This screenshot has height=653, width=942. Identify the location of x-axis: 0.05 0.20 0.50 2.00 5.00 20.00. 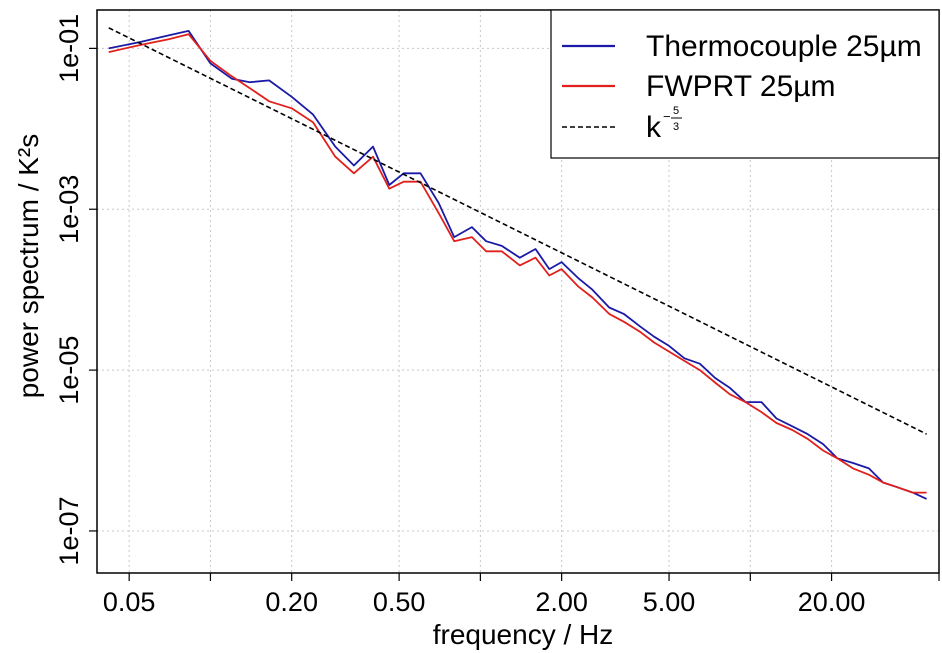
(521, 595).